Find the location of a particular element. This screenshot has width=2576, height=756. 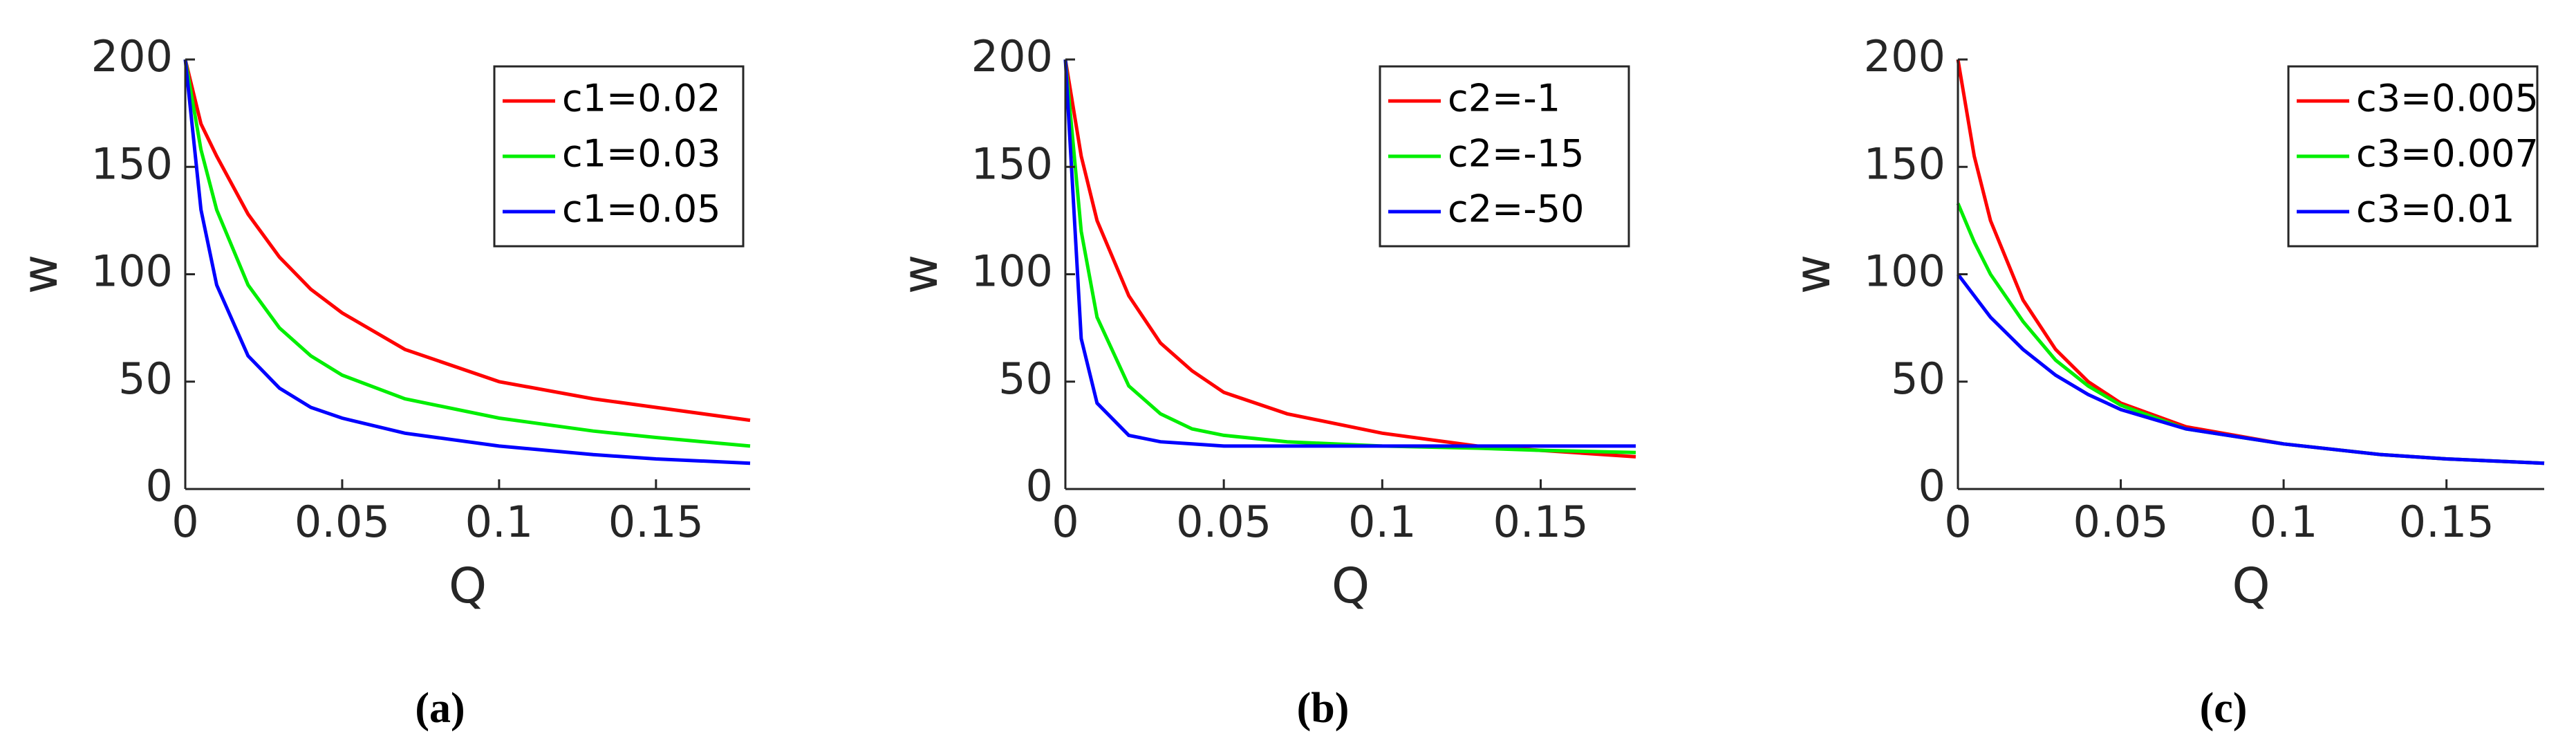

legend-label: c1=0.02 is located at coordinates (641, 98).